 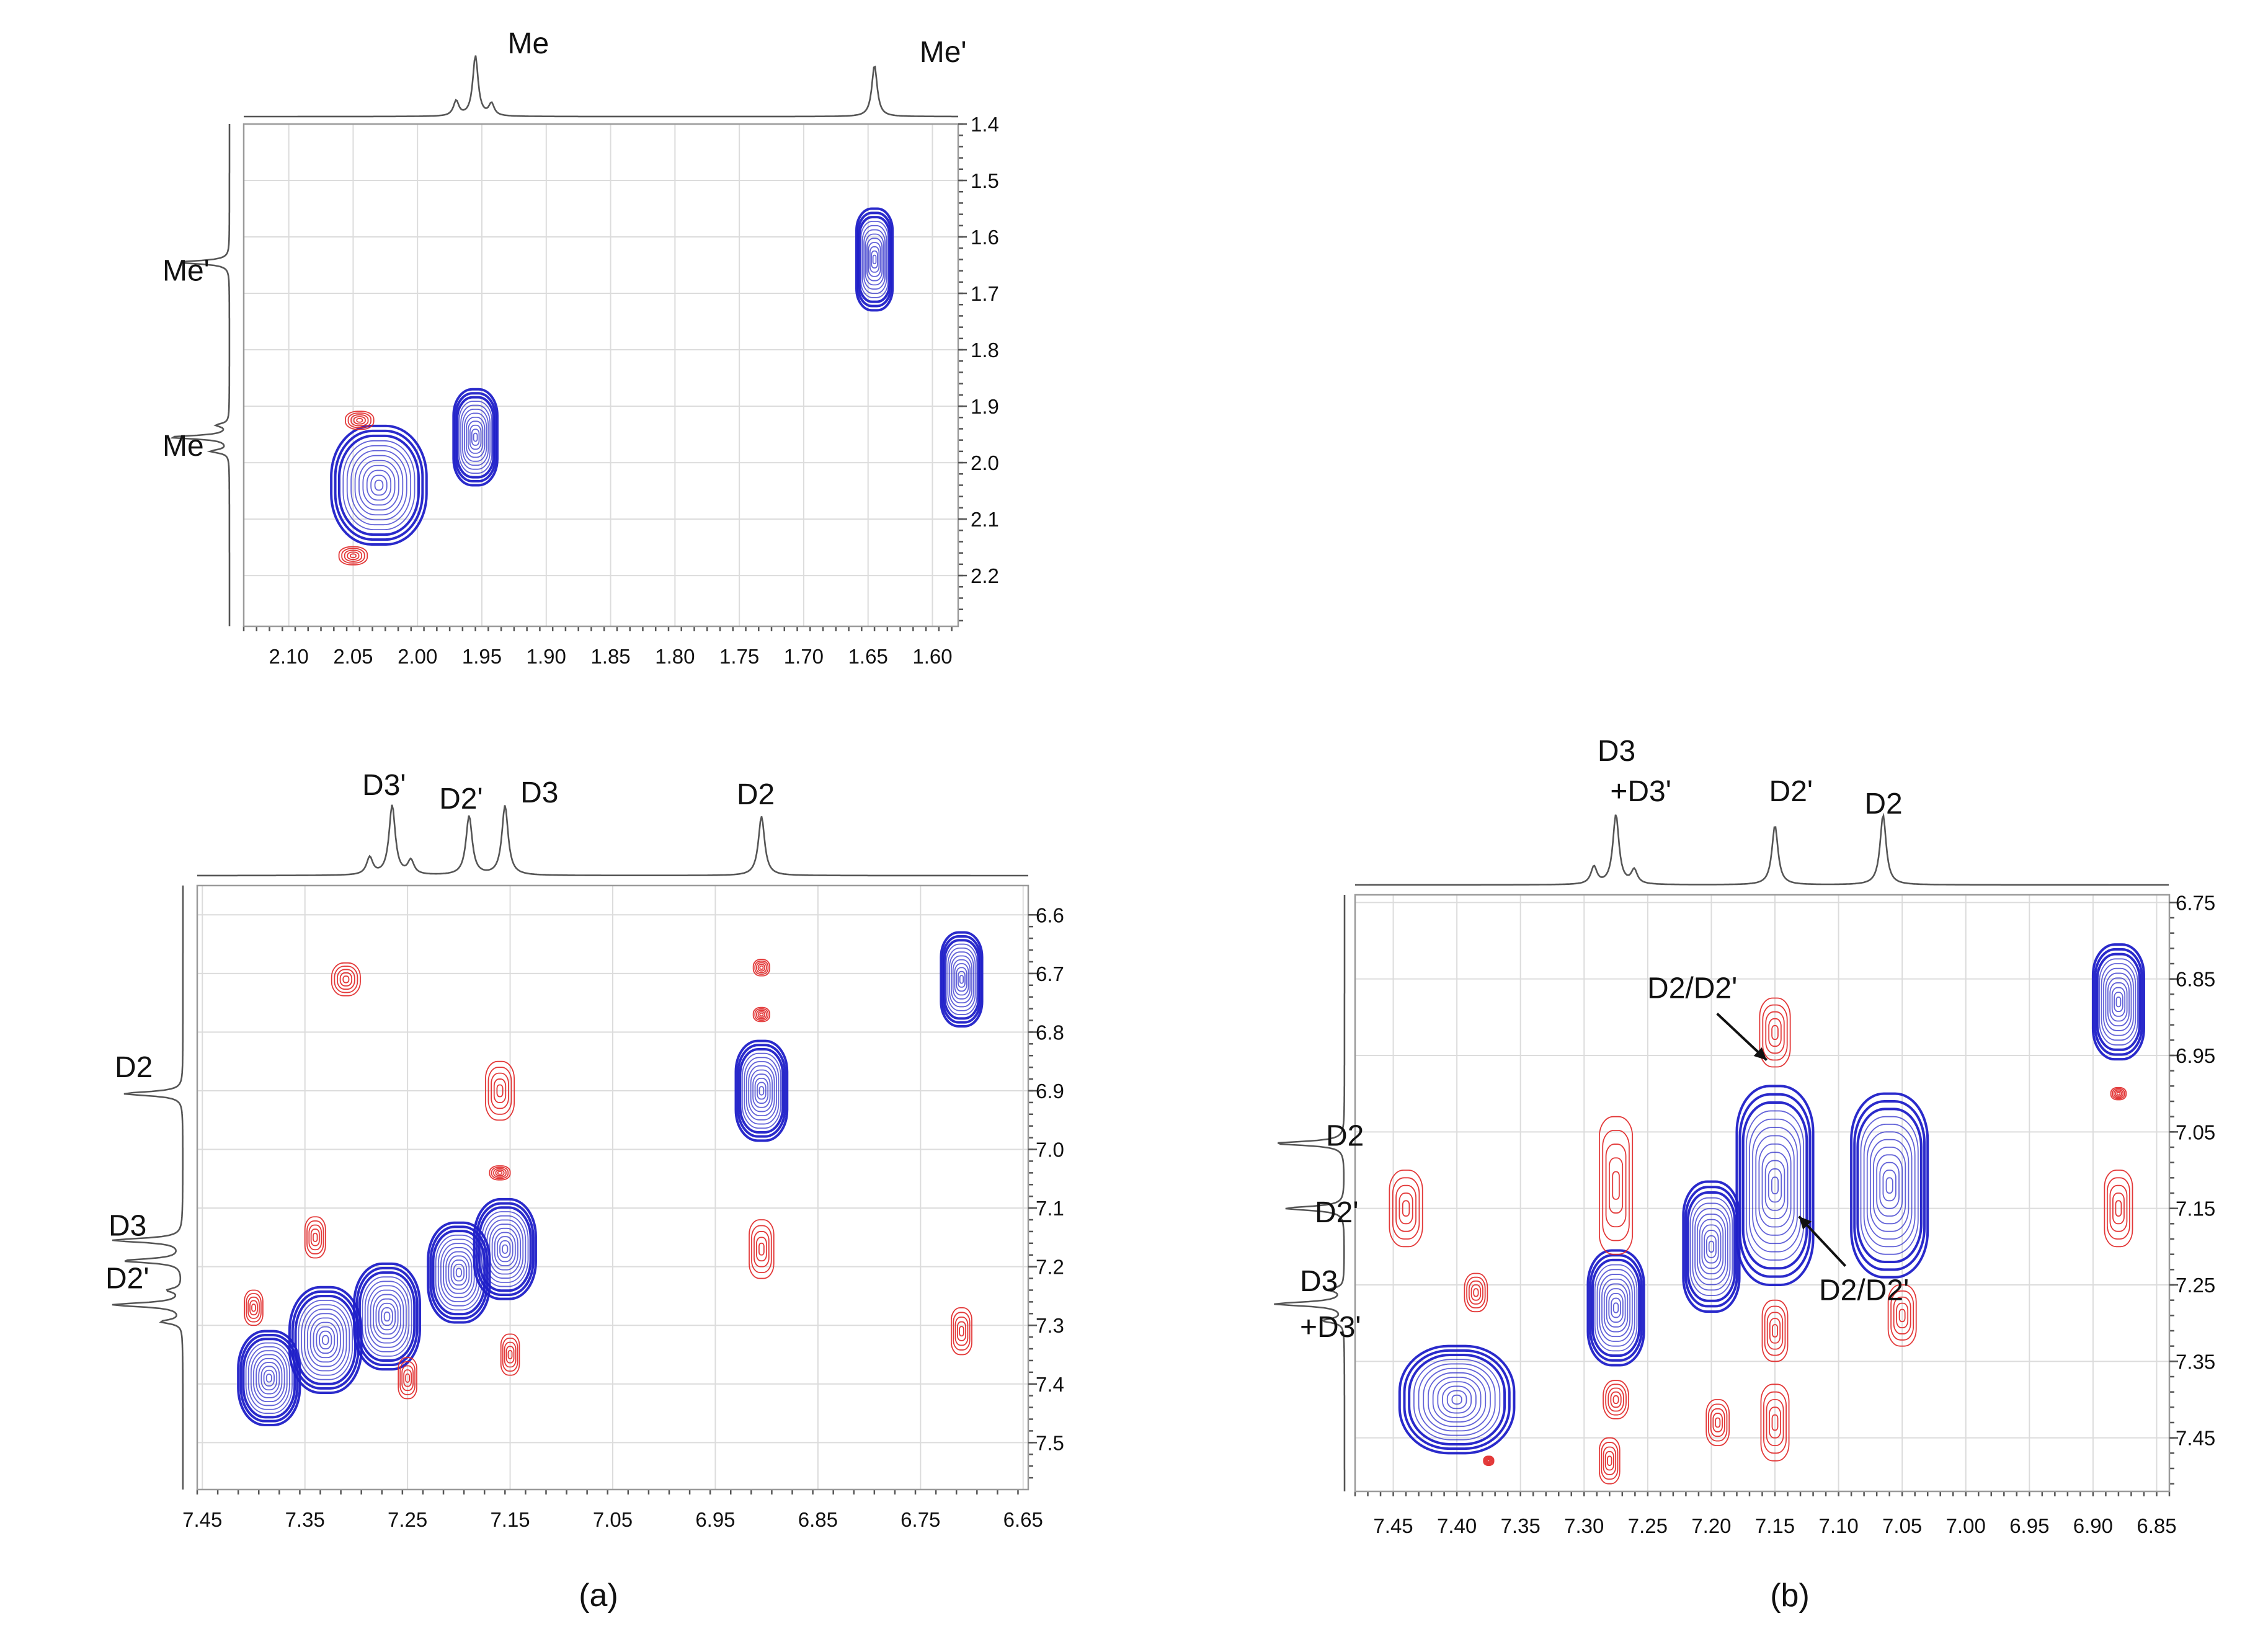 I want to click on x-tick-label: 6.75, so click(x=920, y=1519).